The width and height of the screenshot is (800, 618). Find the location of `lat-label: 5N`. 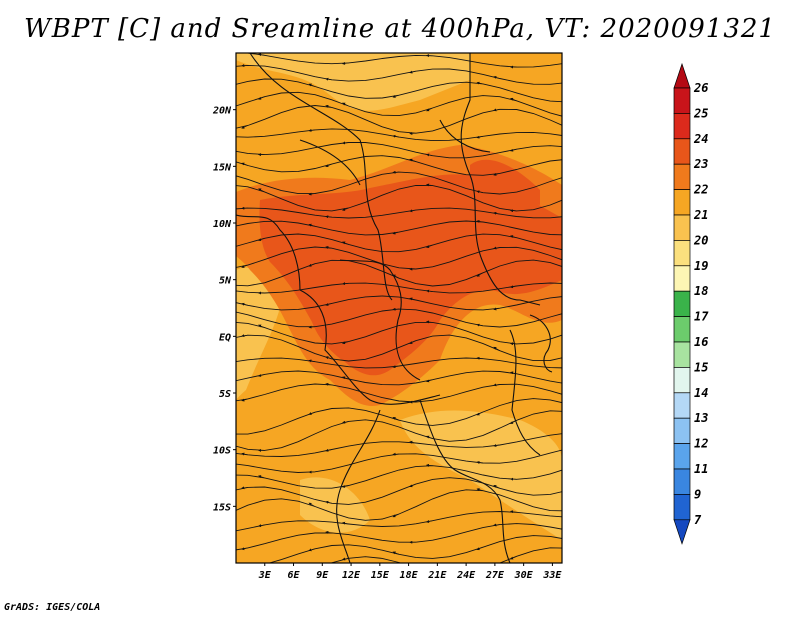

lat-label: 5N is located at coordinates (225, 281).